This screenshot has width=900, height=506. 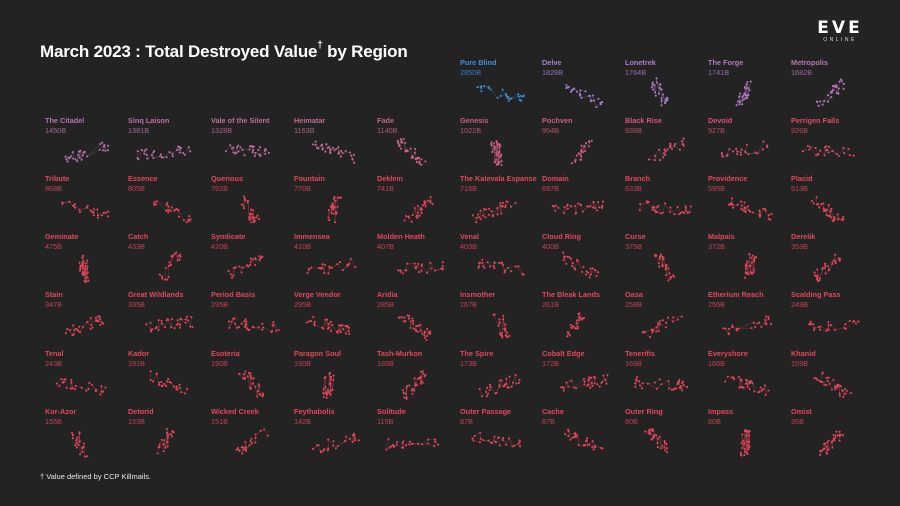 I want to click on region-deklein: Deklein 741B, so click(x=417, y=202).